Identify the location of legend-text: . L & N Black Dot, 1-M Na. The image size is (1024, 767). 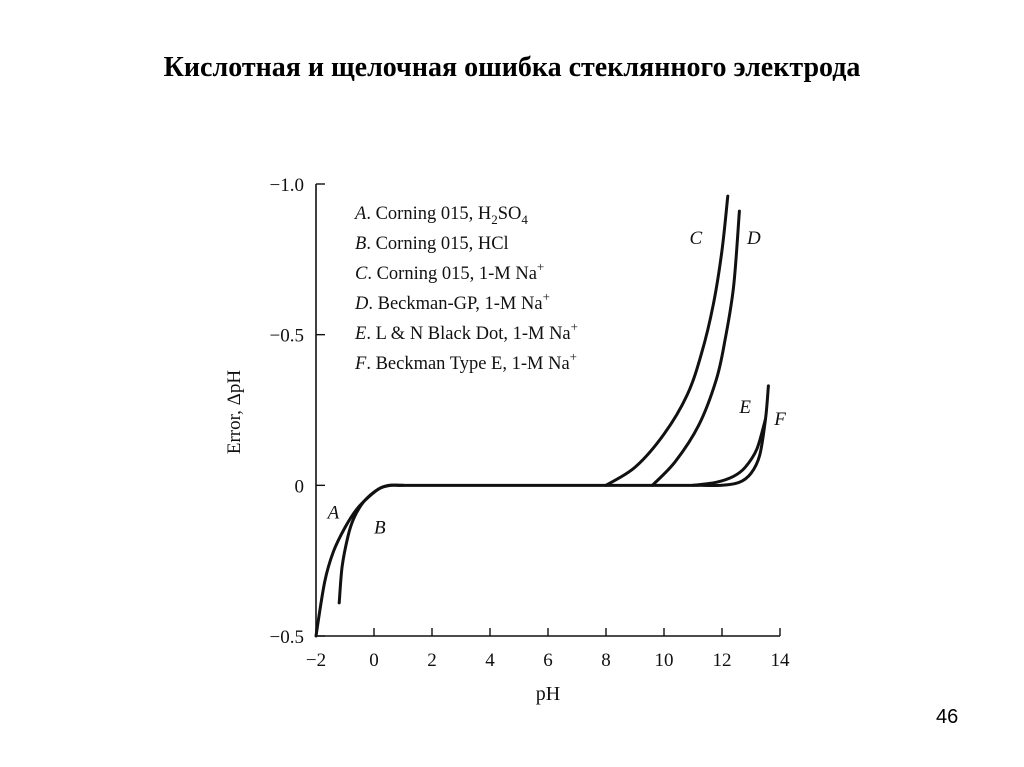
(468, 334).